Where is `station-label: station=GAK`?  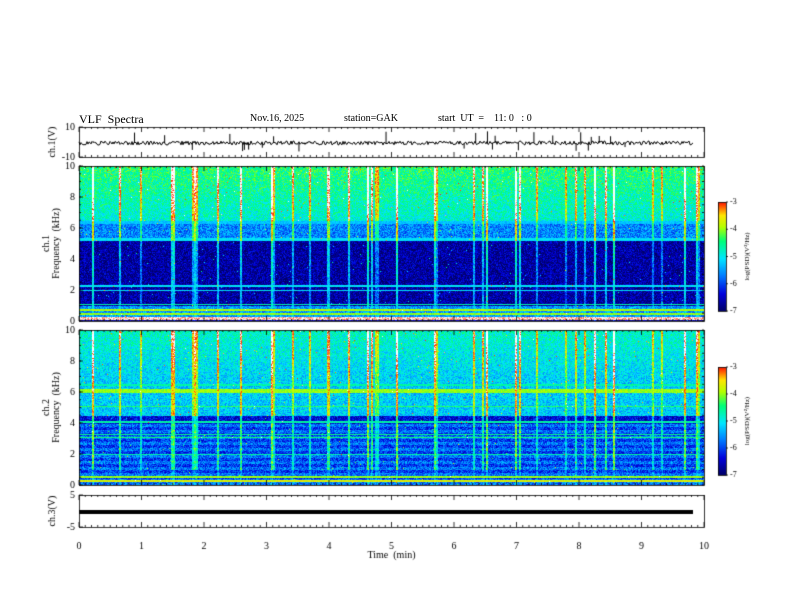
station-label: station=GAK is located at coordinates (371, 118).